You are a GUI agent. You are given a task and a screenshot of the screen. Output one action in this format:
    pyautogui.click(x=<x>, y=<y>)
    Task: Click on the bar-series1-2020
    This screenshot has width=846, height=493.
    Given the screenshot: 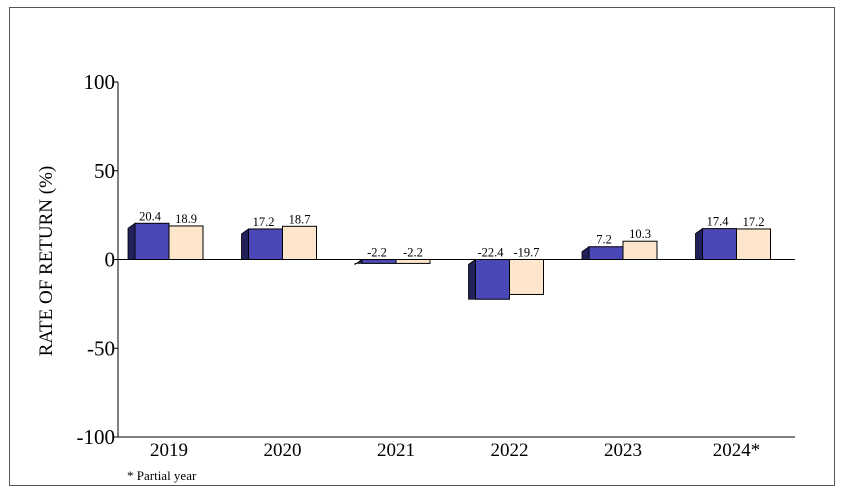 What is the action you would take?
    pyautogui.click(x=265, y=244)
    